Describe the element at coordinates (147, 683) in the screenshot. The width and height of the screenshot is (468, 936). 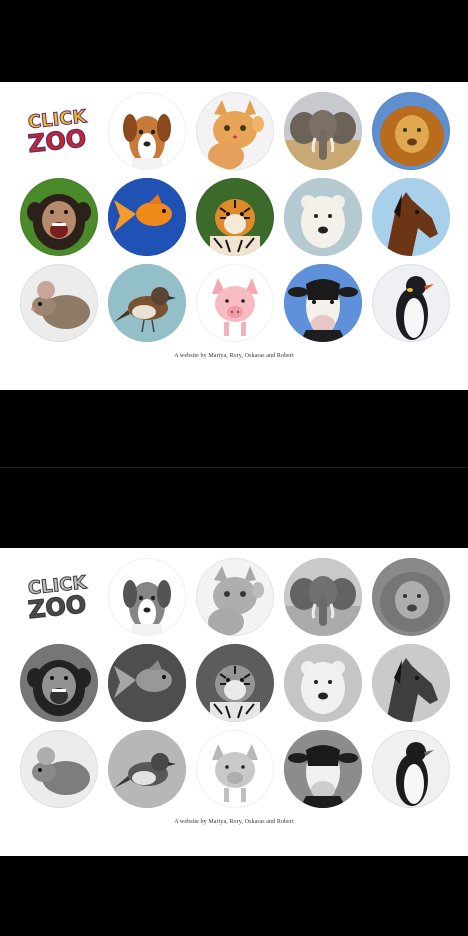
I see `animal-goldfish-grayscale` at that location.